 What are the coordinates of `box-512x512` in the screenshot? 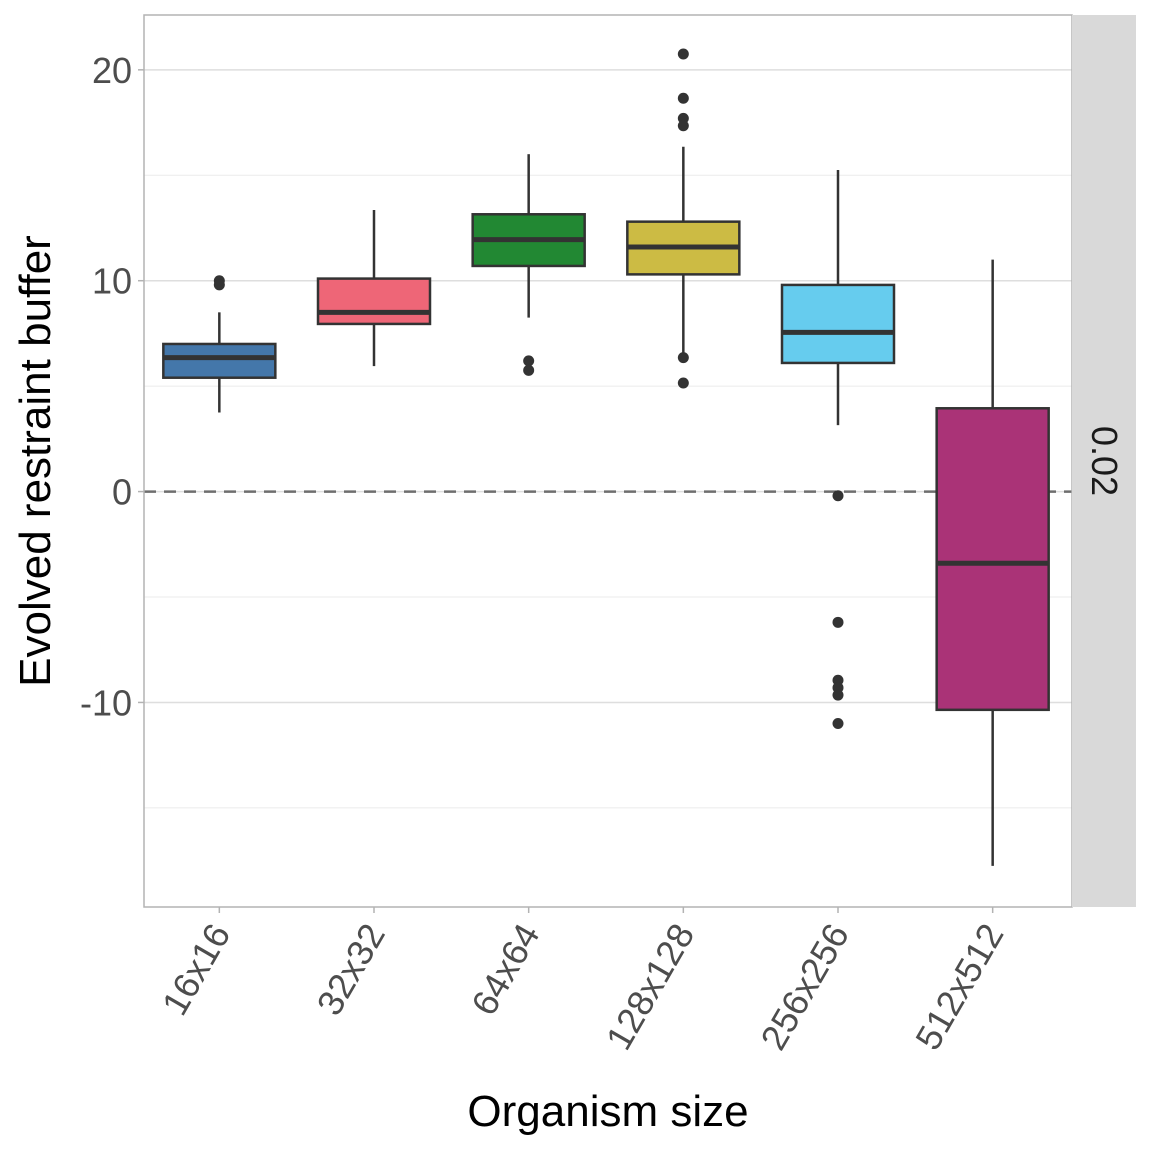 It's located at (992, 562).